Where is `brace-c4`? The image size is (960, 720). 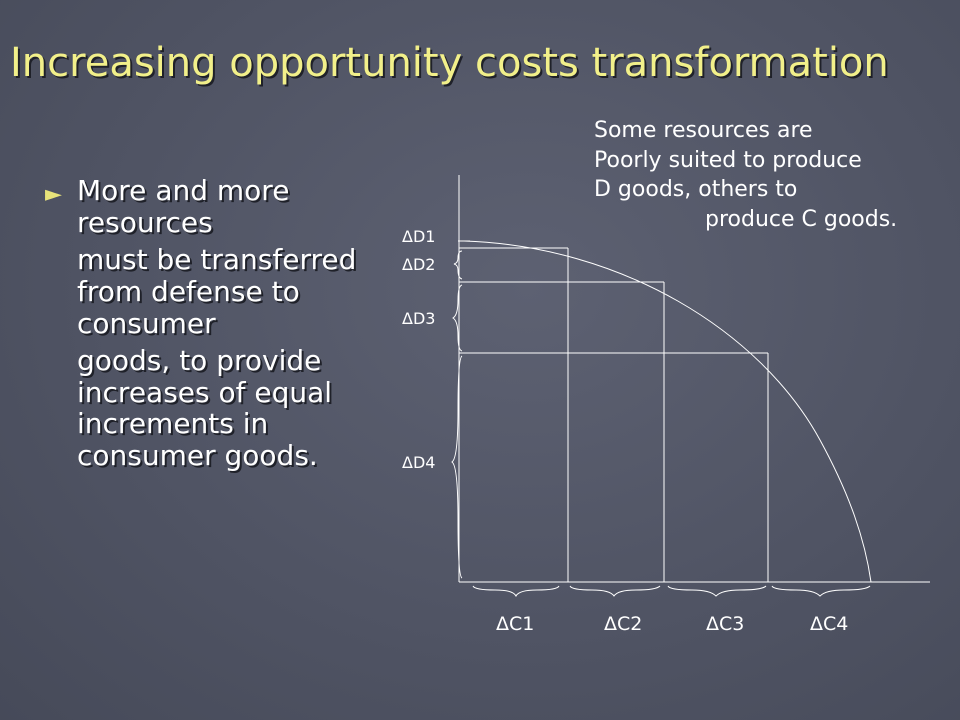 brace-c4 is located at coordinates (821, 591).